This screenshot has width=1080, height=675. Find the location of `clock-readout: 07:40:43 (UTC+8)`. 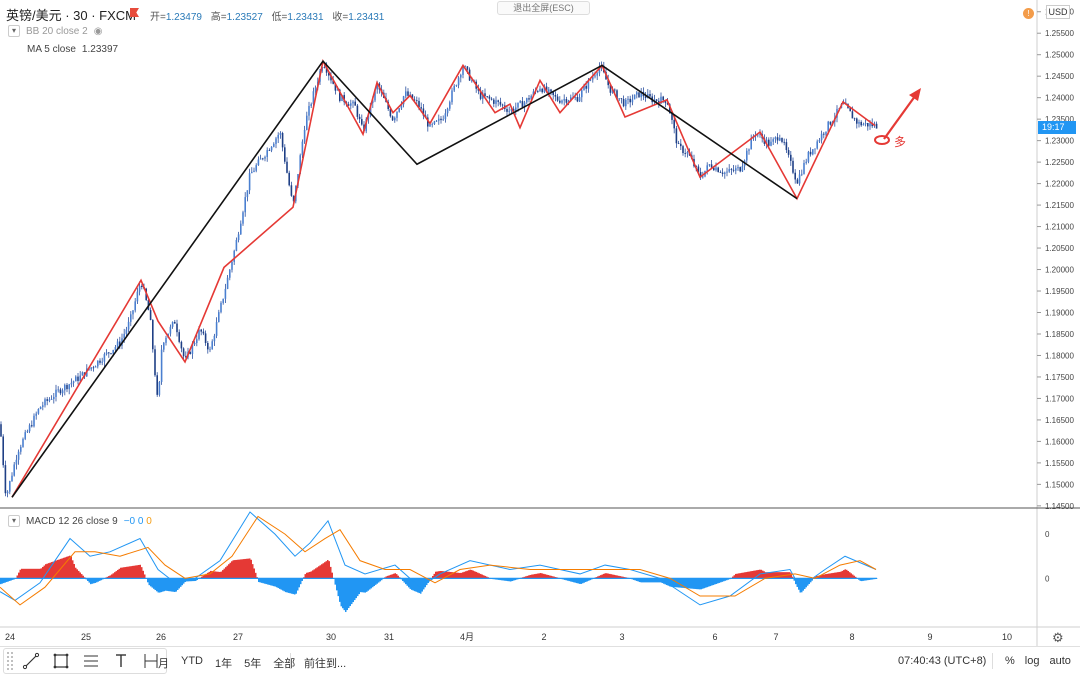

clock-readout: 07:40:43 (UTC+8) is located at coordinates (942, 661).